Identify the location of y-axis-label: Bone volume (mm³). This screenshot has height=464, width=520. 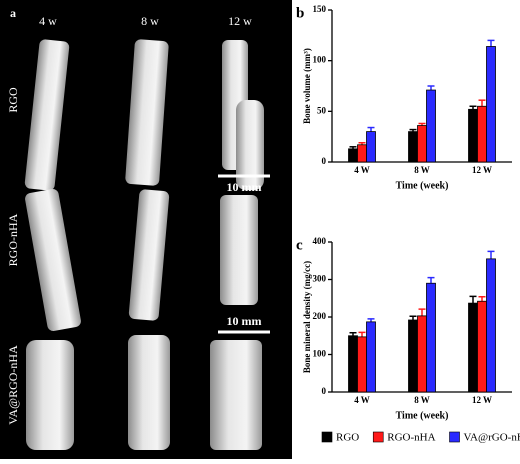
(307, 86).